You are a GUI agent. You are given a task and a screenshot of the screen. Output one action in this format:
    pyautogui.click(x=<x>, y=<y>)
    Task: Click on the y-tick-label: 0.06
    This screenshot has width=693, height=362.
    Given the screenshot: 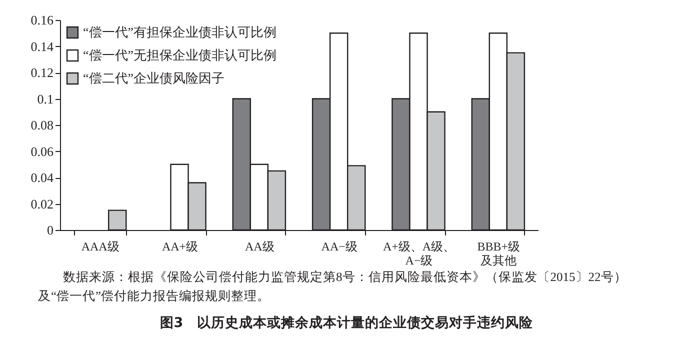 What is the action you would take?
    pyautogui.click(x=42, y=151)
    